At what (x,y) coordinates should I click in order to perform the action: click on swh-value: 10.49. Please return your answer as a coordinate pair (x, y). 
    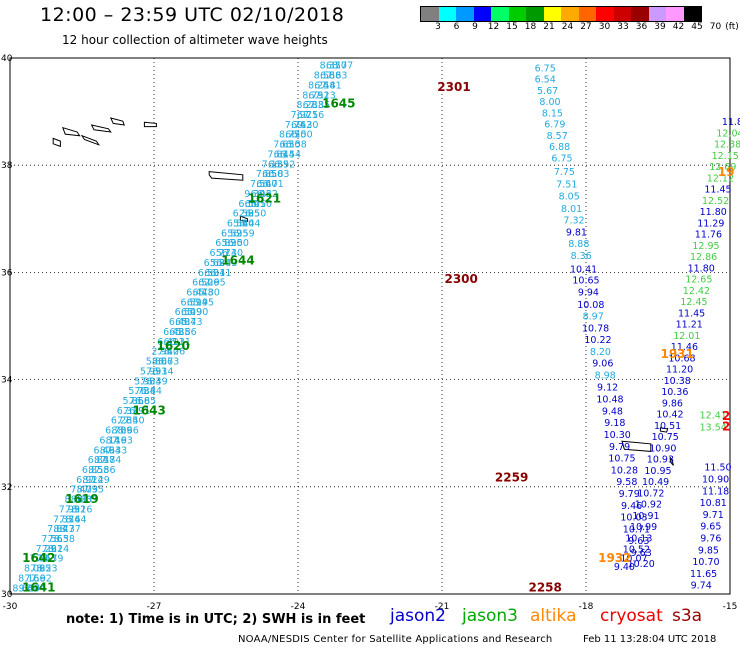
    Looking at the image, I should click on (655, 482).